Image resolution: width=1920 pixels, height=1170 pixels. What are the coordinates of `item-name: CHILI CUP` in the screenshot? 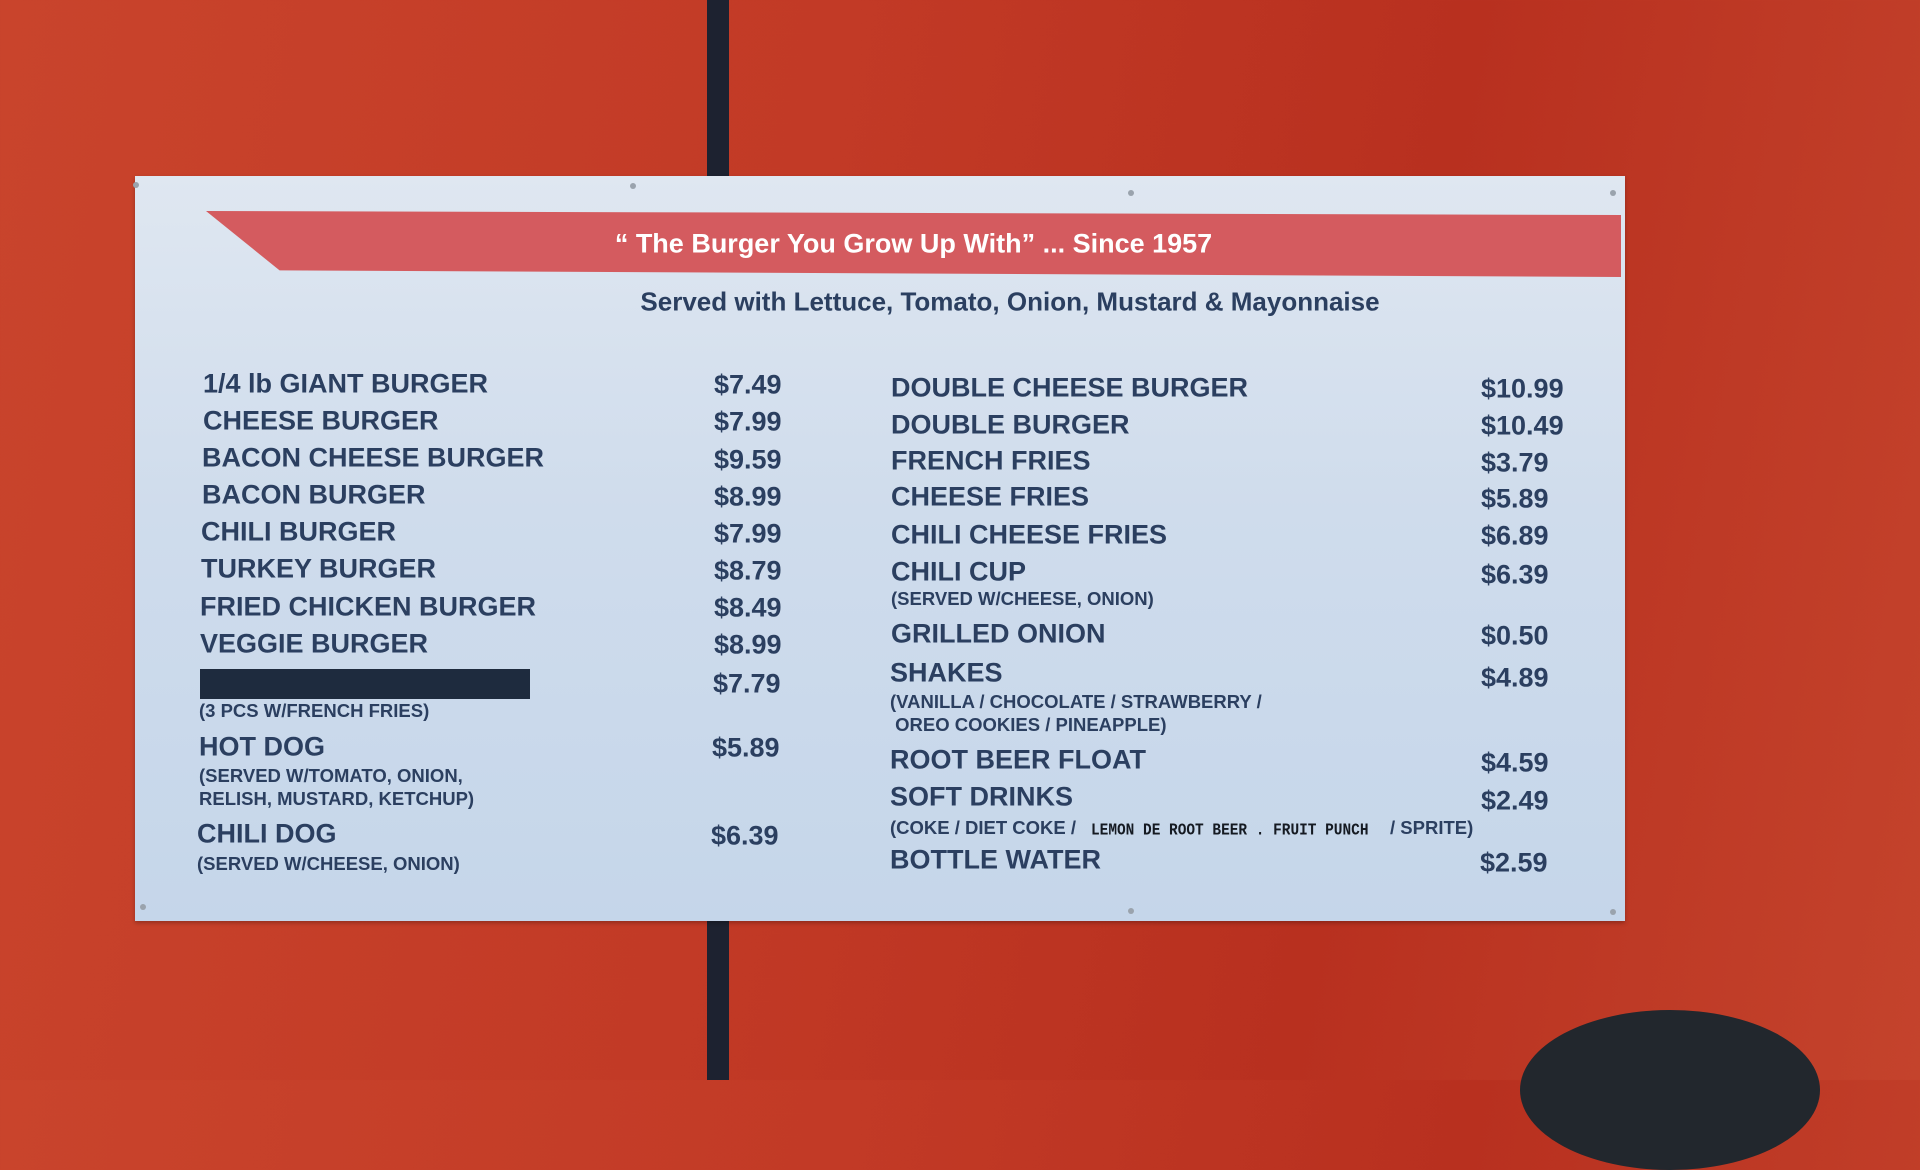 It's located at (958, 571).